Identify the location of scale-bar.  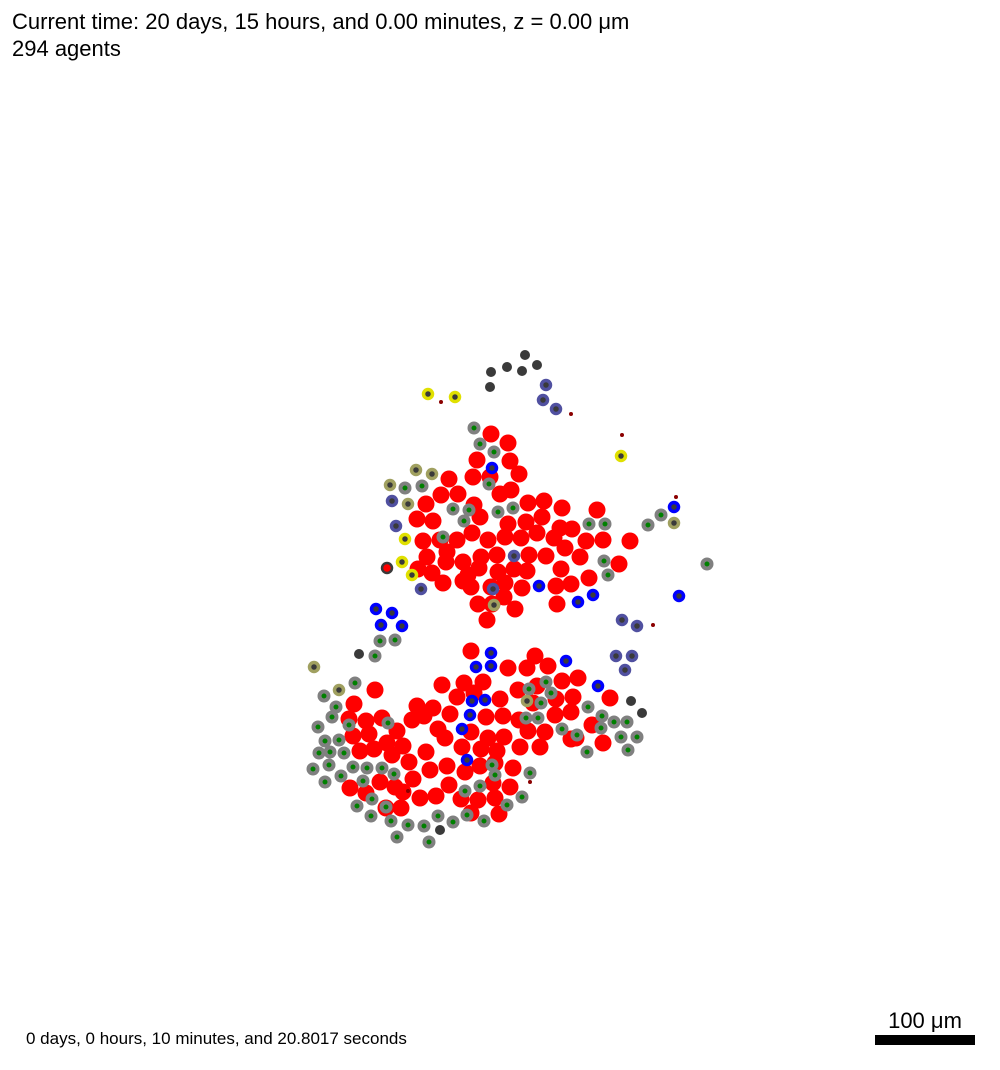
(925, 1040).